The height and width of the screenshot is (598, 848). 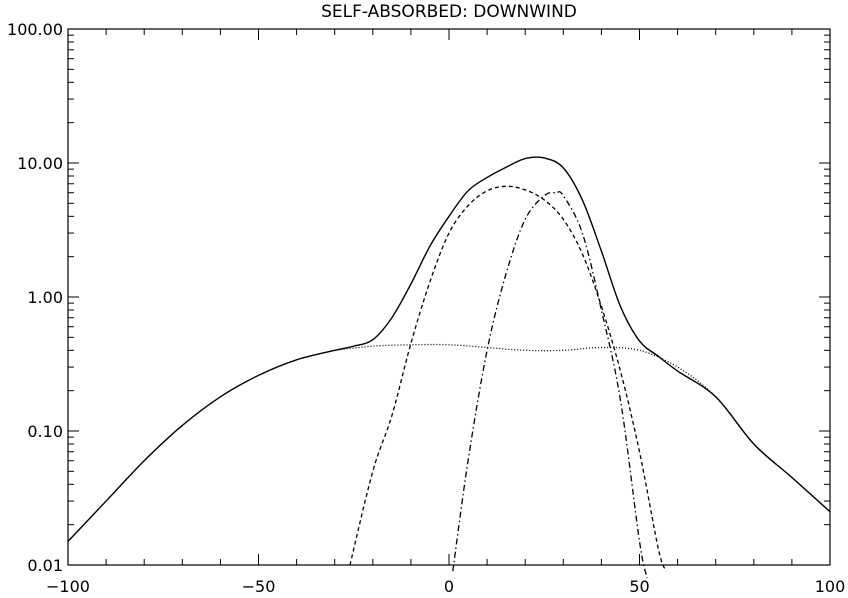 What do you see at coordinates (449, 586) in the screenshot?
I see `x-tick-label: 0` at bounding box center [449, 586].